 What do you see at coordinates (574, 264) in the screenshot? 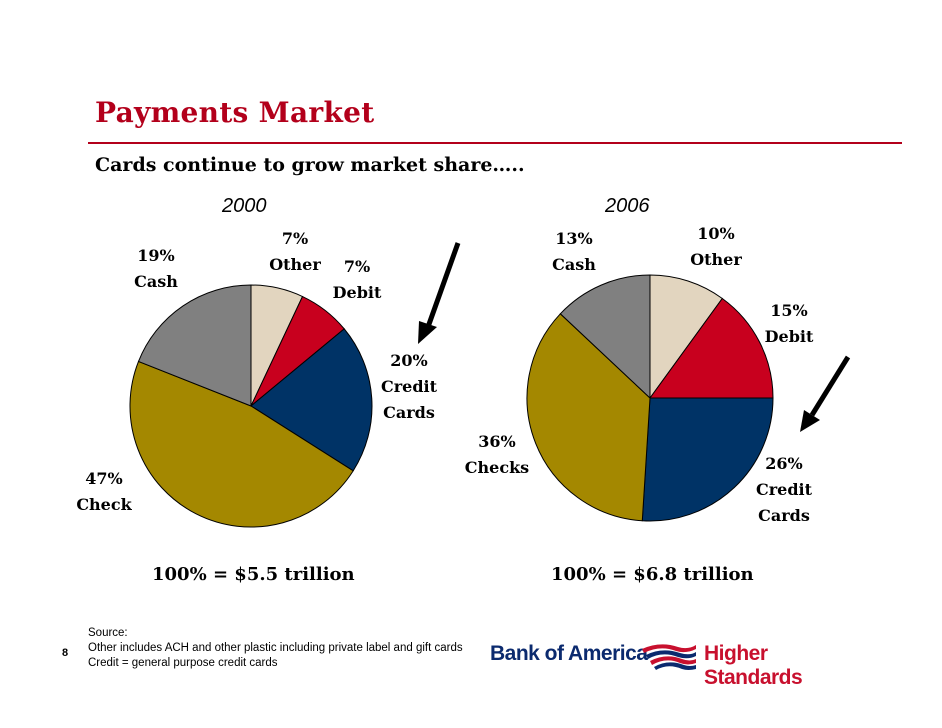
I see `pie-label-2006-cash-1: Cash` at bounding box center [574, 264].